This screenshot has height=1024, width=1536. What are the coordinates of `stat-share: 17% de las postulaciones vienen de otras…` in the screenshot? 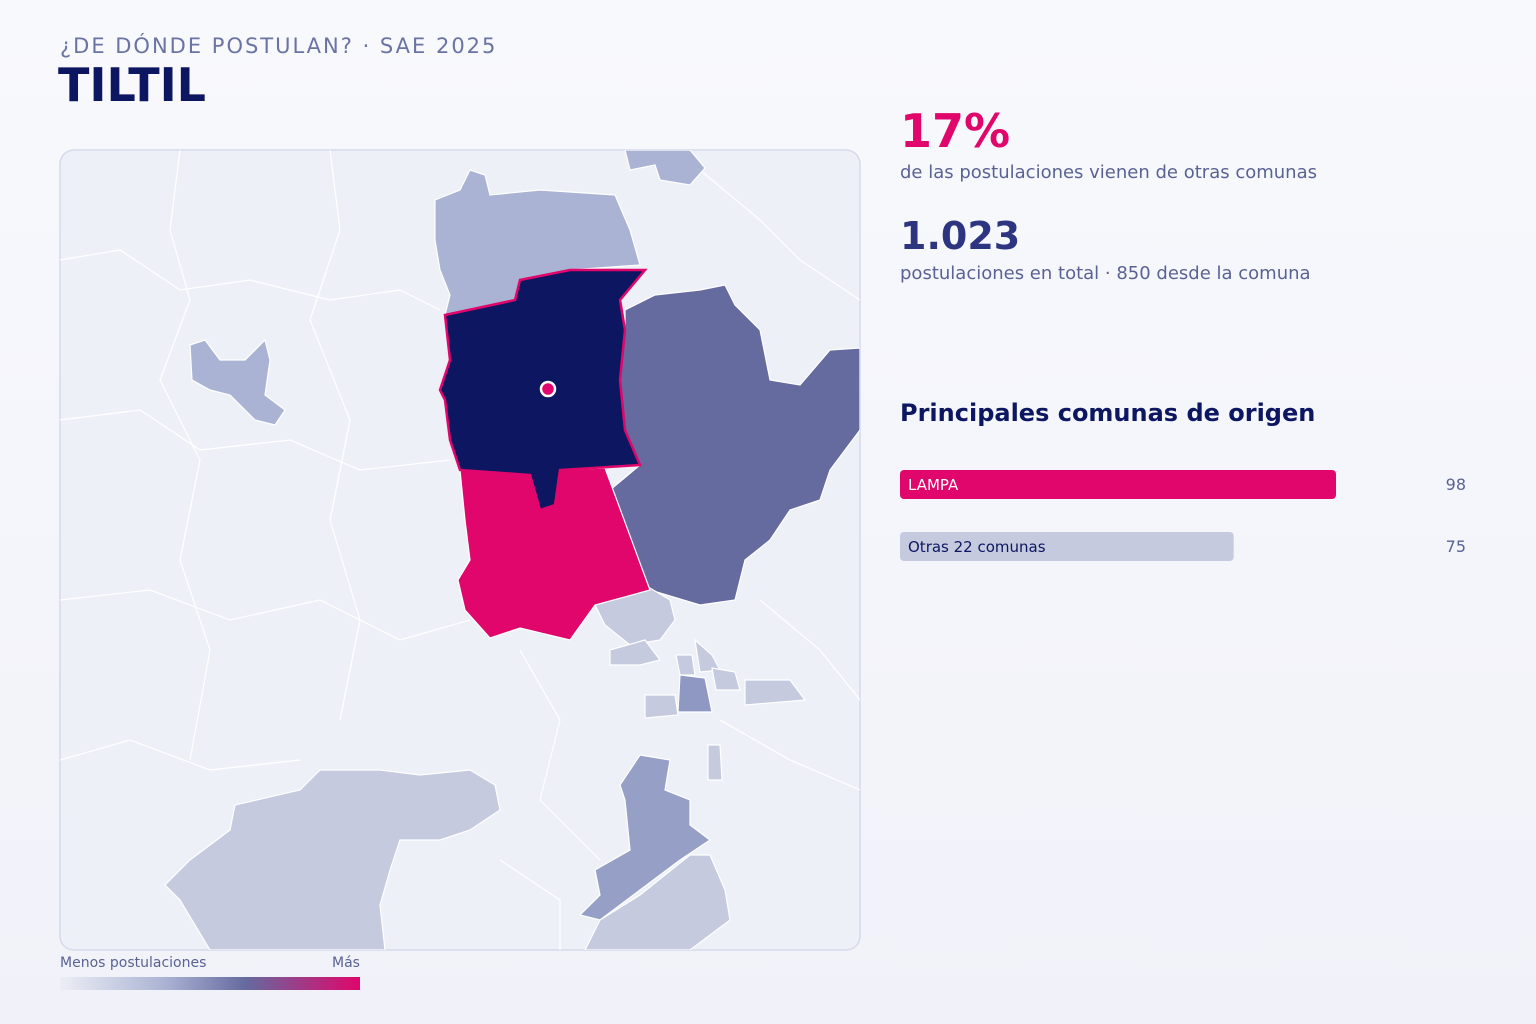 It's located at (1108, 145).